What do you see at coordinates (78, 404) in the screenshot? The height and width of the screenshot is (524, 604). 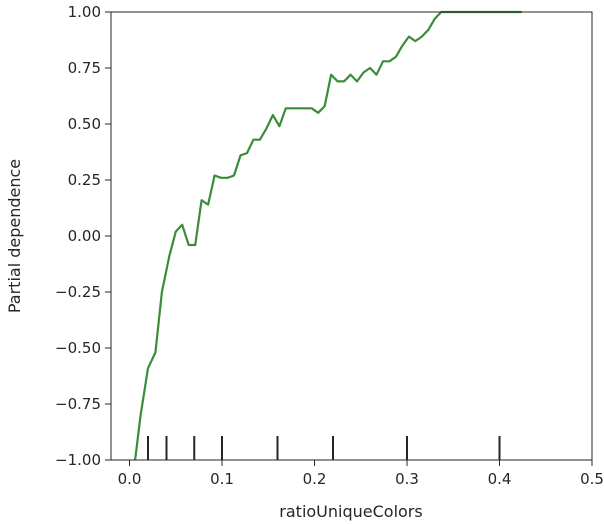 I see `y-tick-label: −0.75` at bounding box center [78, 404].